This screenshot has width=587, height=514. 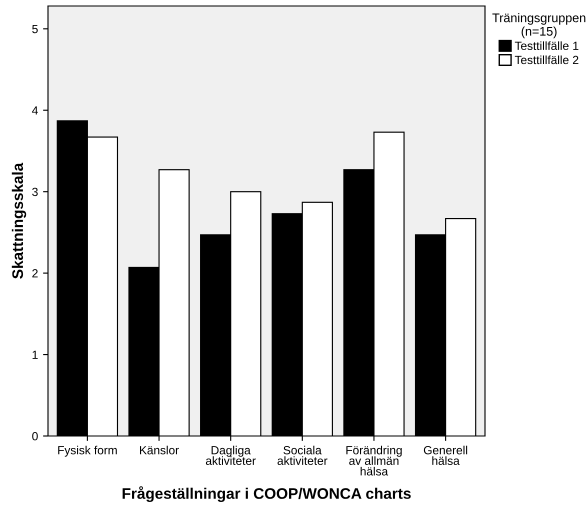 I want to click on legend-label: Testtillfälle 2, so click(x=546, y=59).